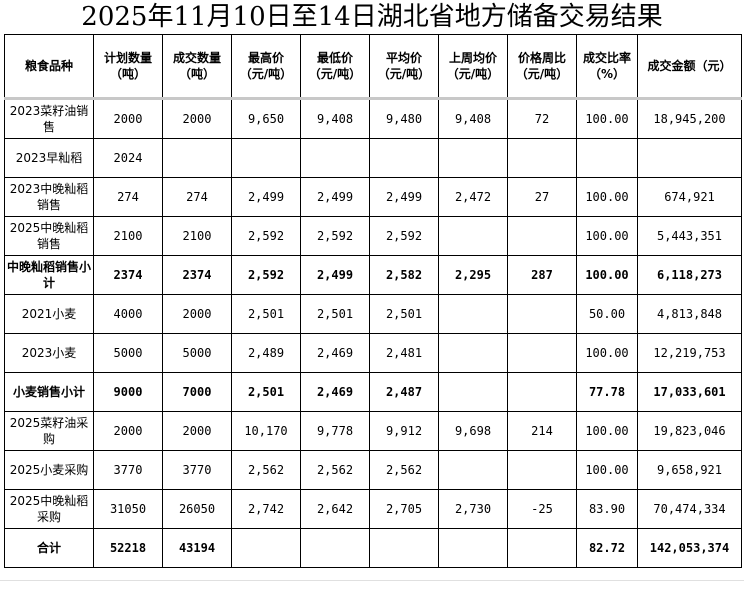 Image resolution: width=744 pixels, height=591 pixels. I want to click on grain-variety-cell: 2023早籼稻, so click(49, 158).